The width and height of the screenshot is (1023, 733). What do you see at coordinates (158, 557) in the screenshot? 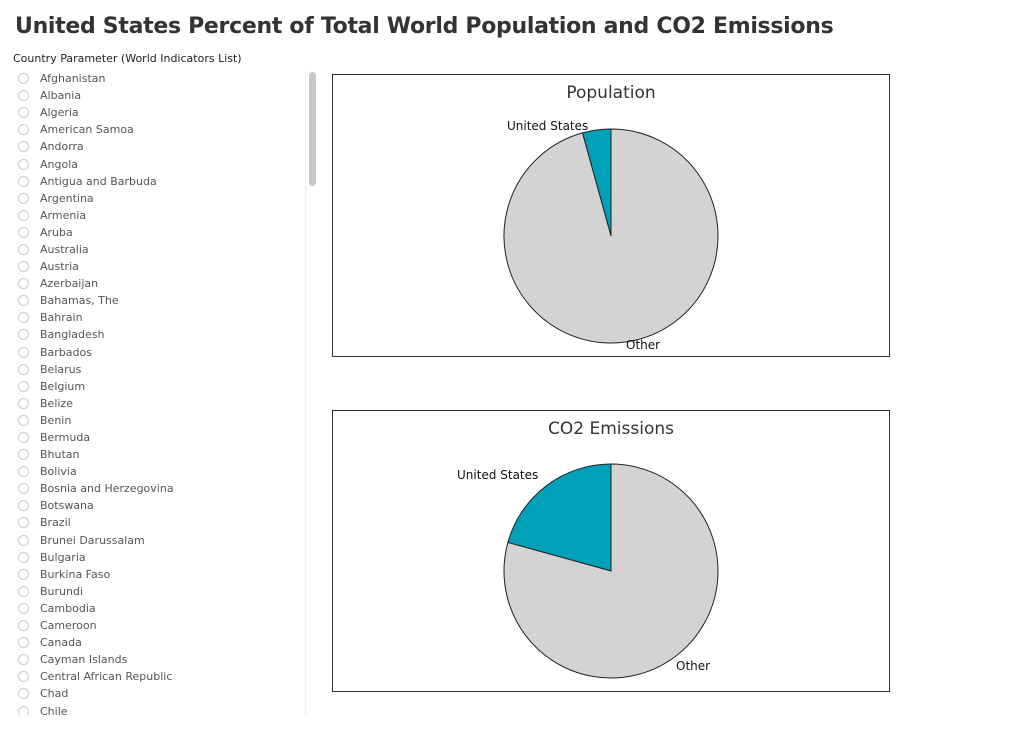
I see `country-option: Bulgaria` at bounding box center [158, 557].